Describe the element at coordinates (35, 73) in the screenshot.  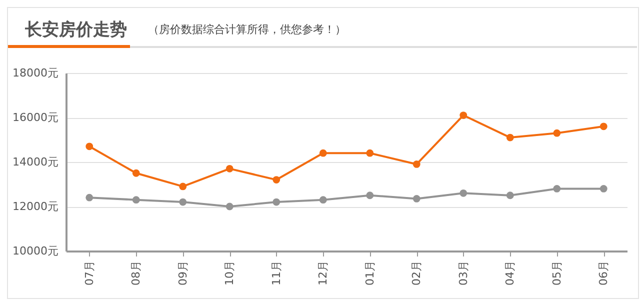
I see `y-tick-label: 18000元` at that location.